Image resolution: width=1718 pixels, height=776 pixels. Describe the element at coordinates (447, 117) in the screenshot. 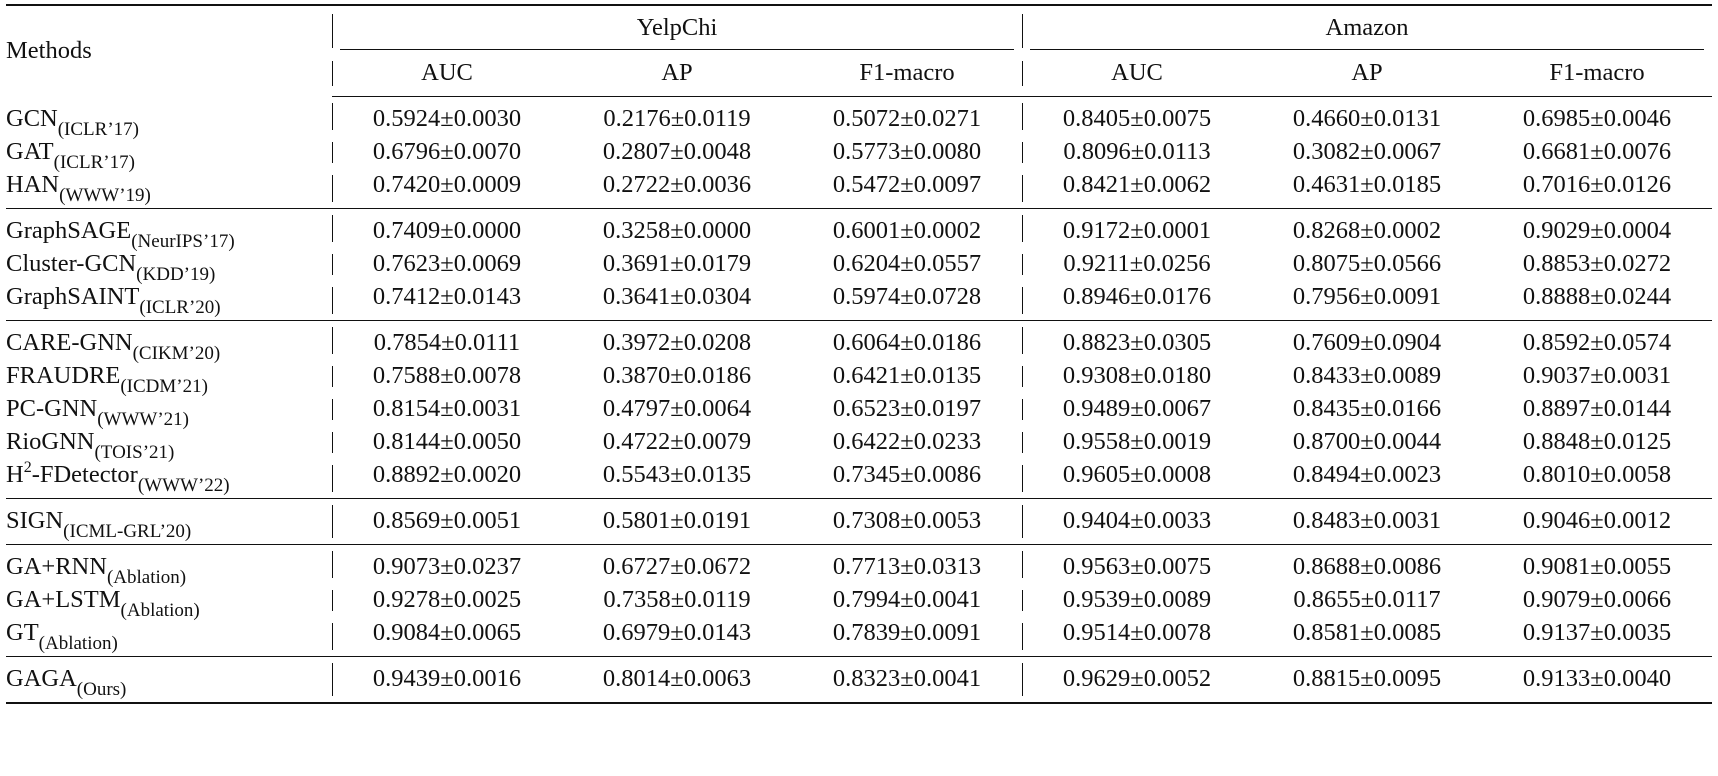

I see `metric-value-cell: 0.5924±0.0030` at that location.